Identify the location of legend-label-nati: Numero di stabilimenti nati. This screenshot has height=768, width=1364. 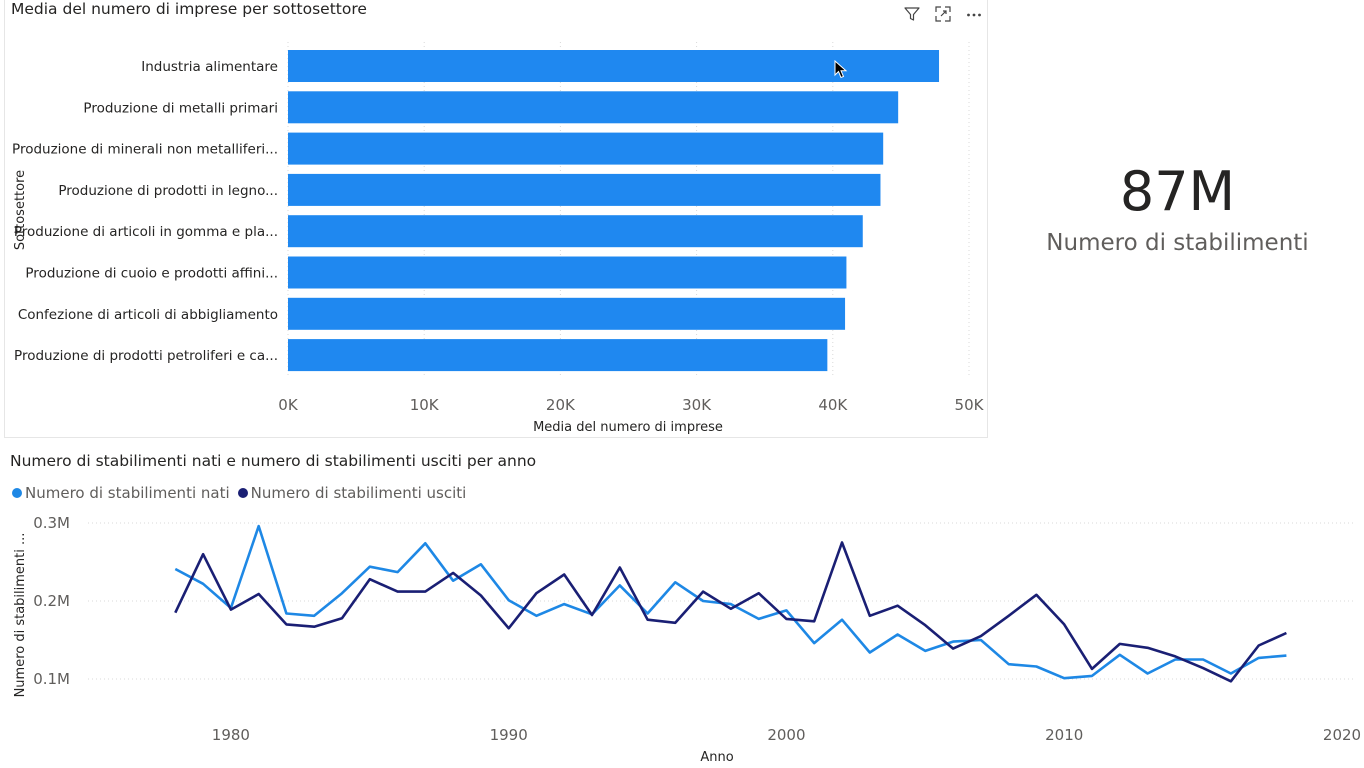
(127, 493).